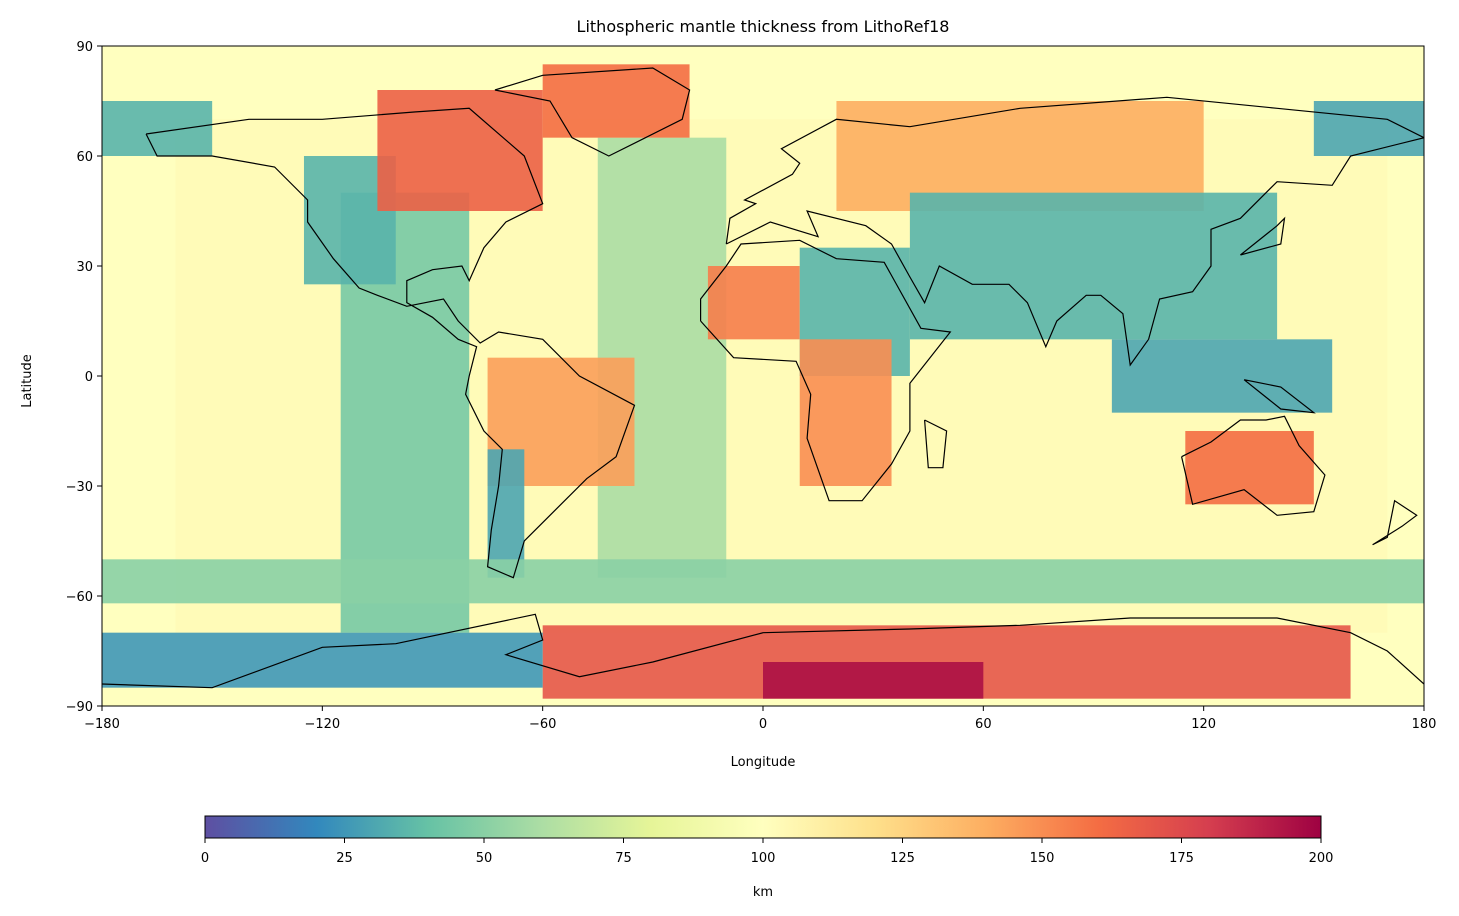  What do you see at coordinates (902, 858) in the screenshot?
I see `colorbar-tick-label: 125` at bounding box center [902, 858].